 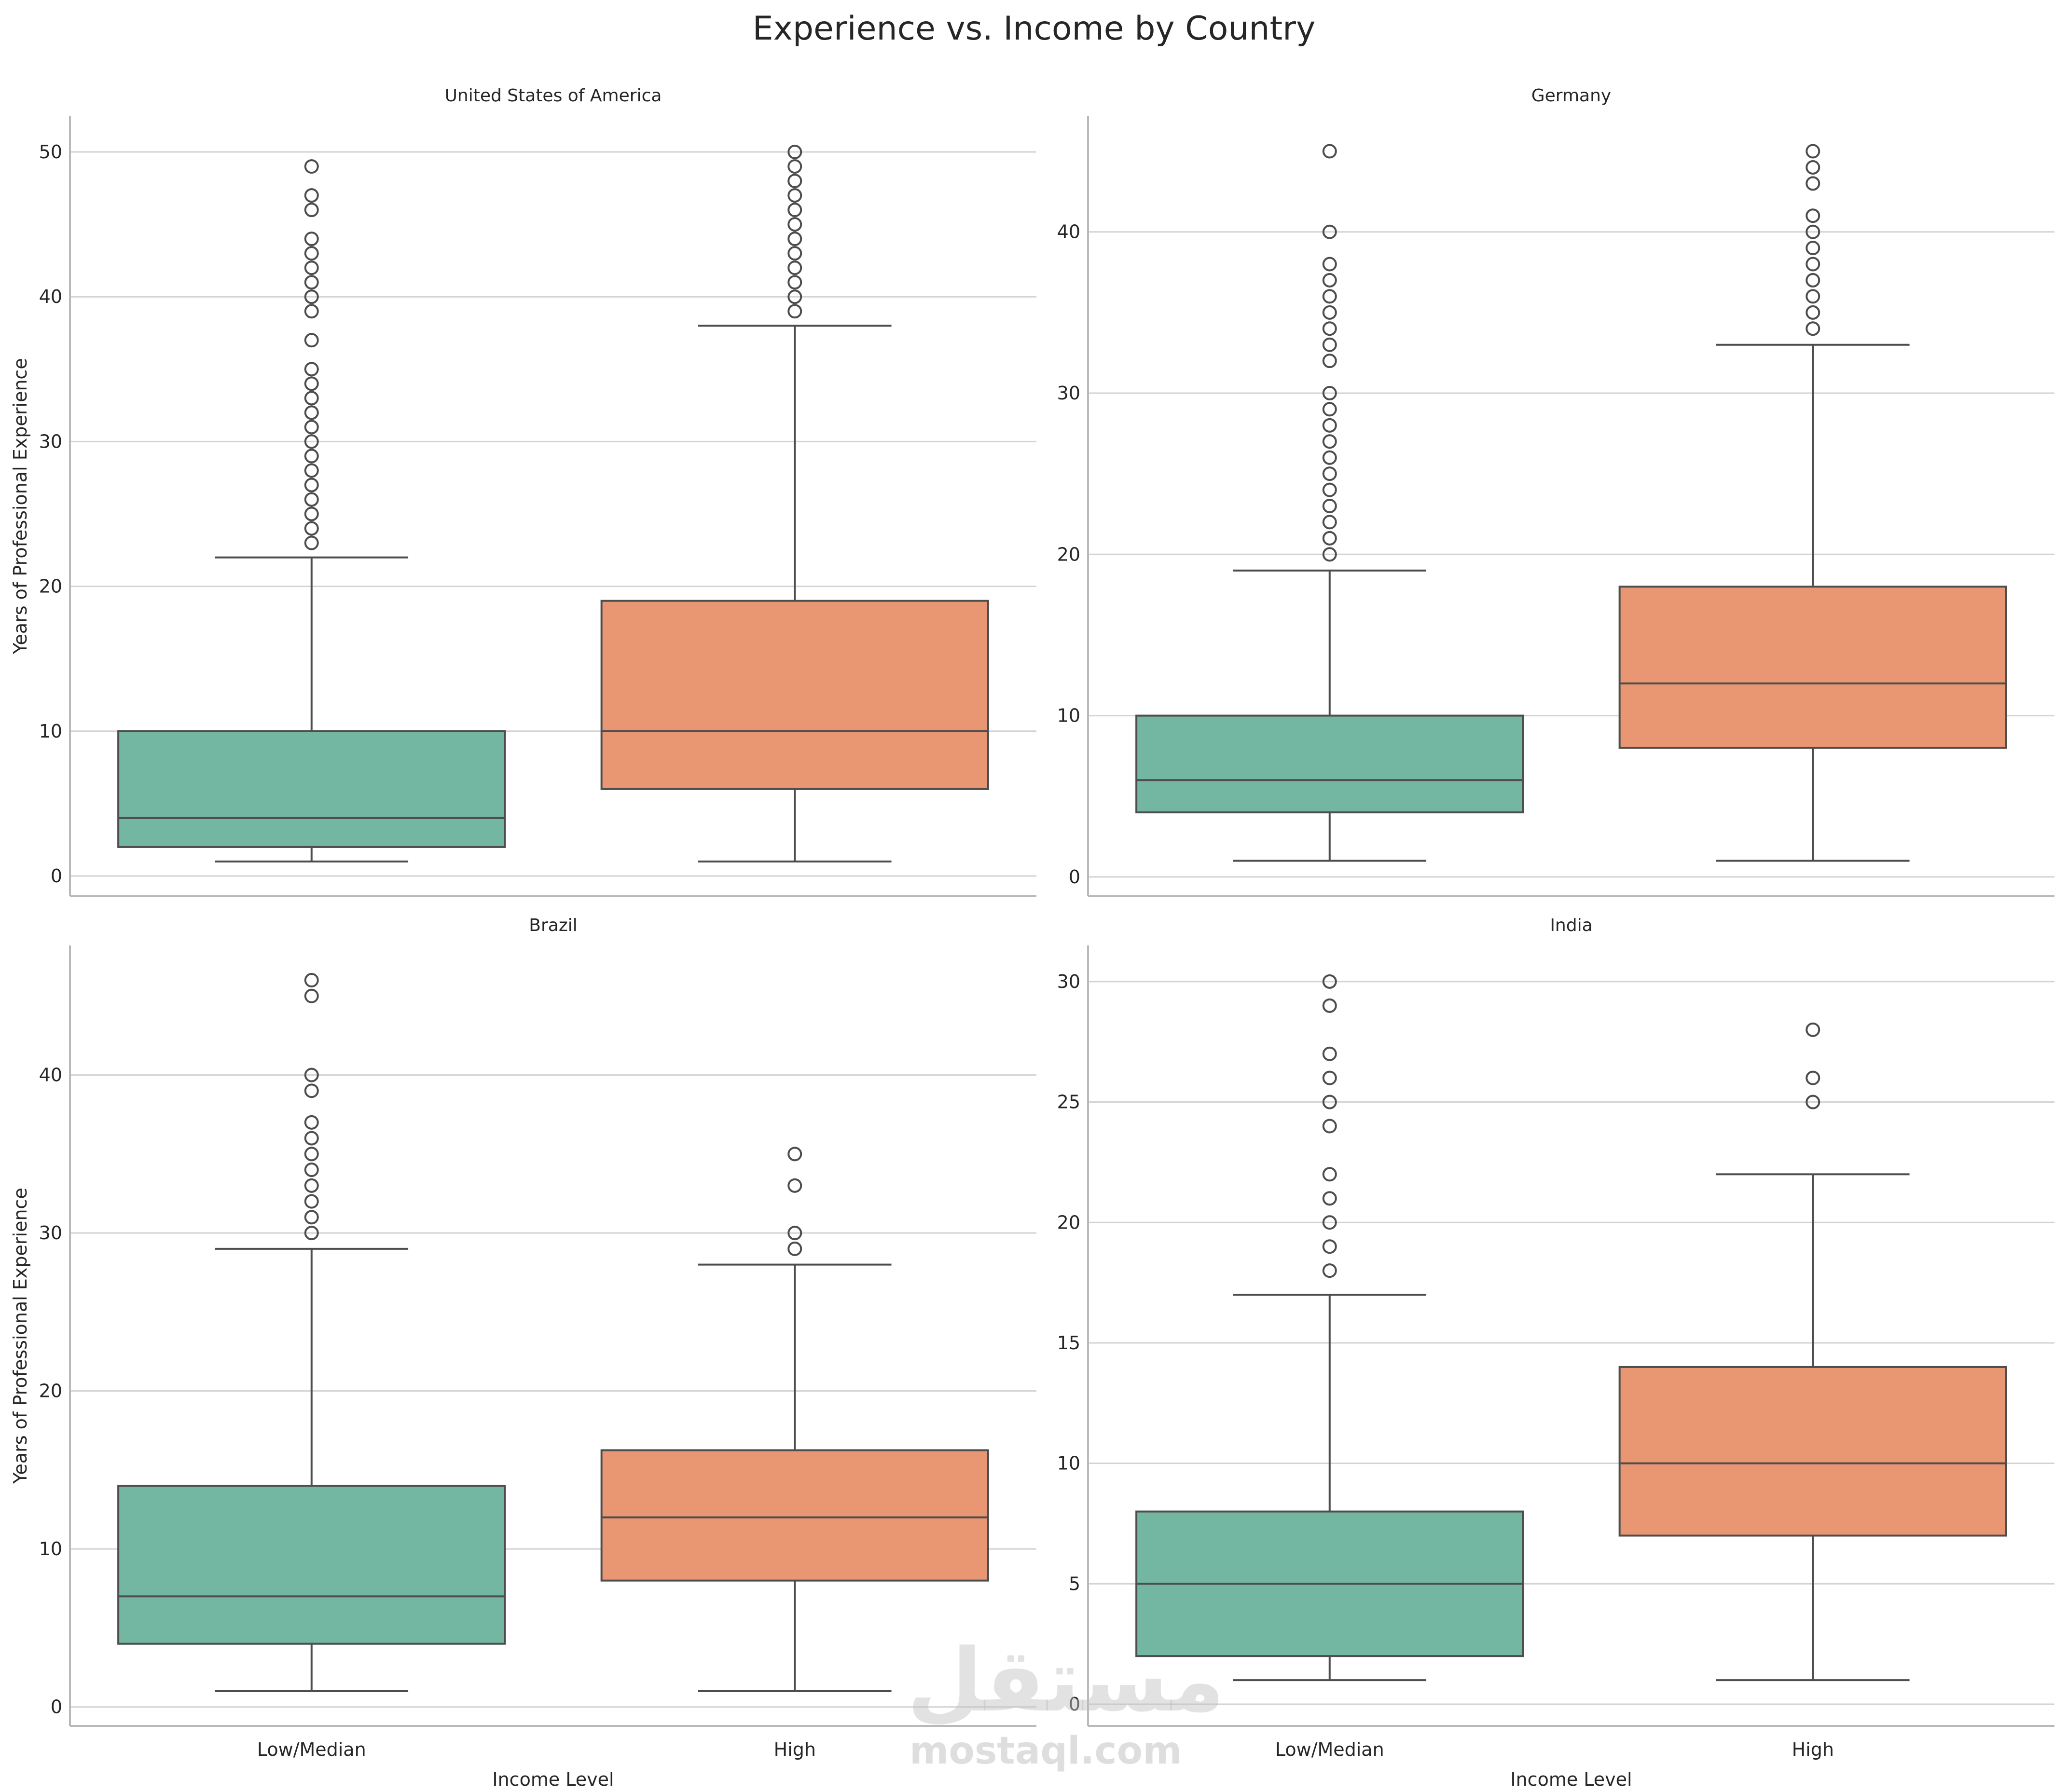 I want to click on y-tick-label: 40, so click(x=1068, y=232).